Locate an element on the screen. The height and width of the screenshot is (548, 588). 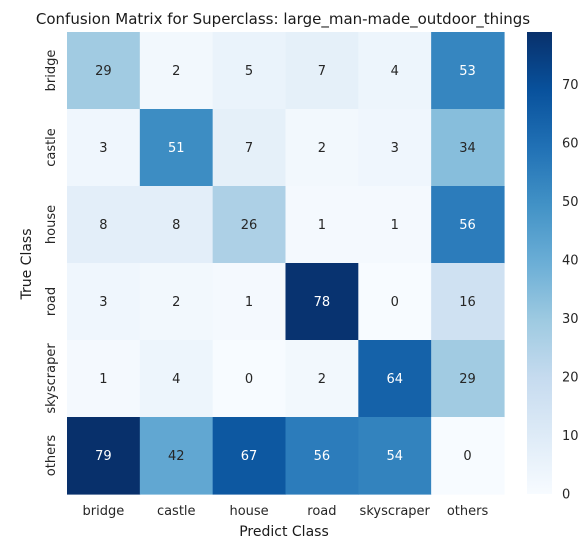
cell-value-label: 51 is located at coordinates (176, 148).